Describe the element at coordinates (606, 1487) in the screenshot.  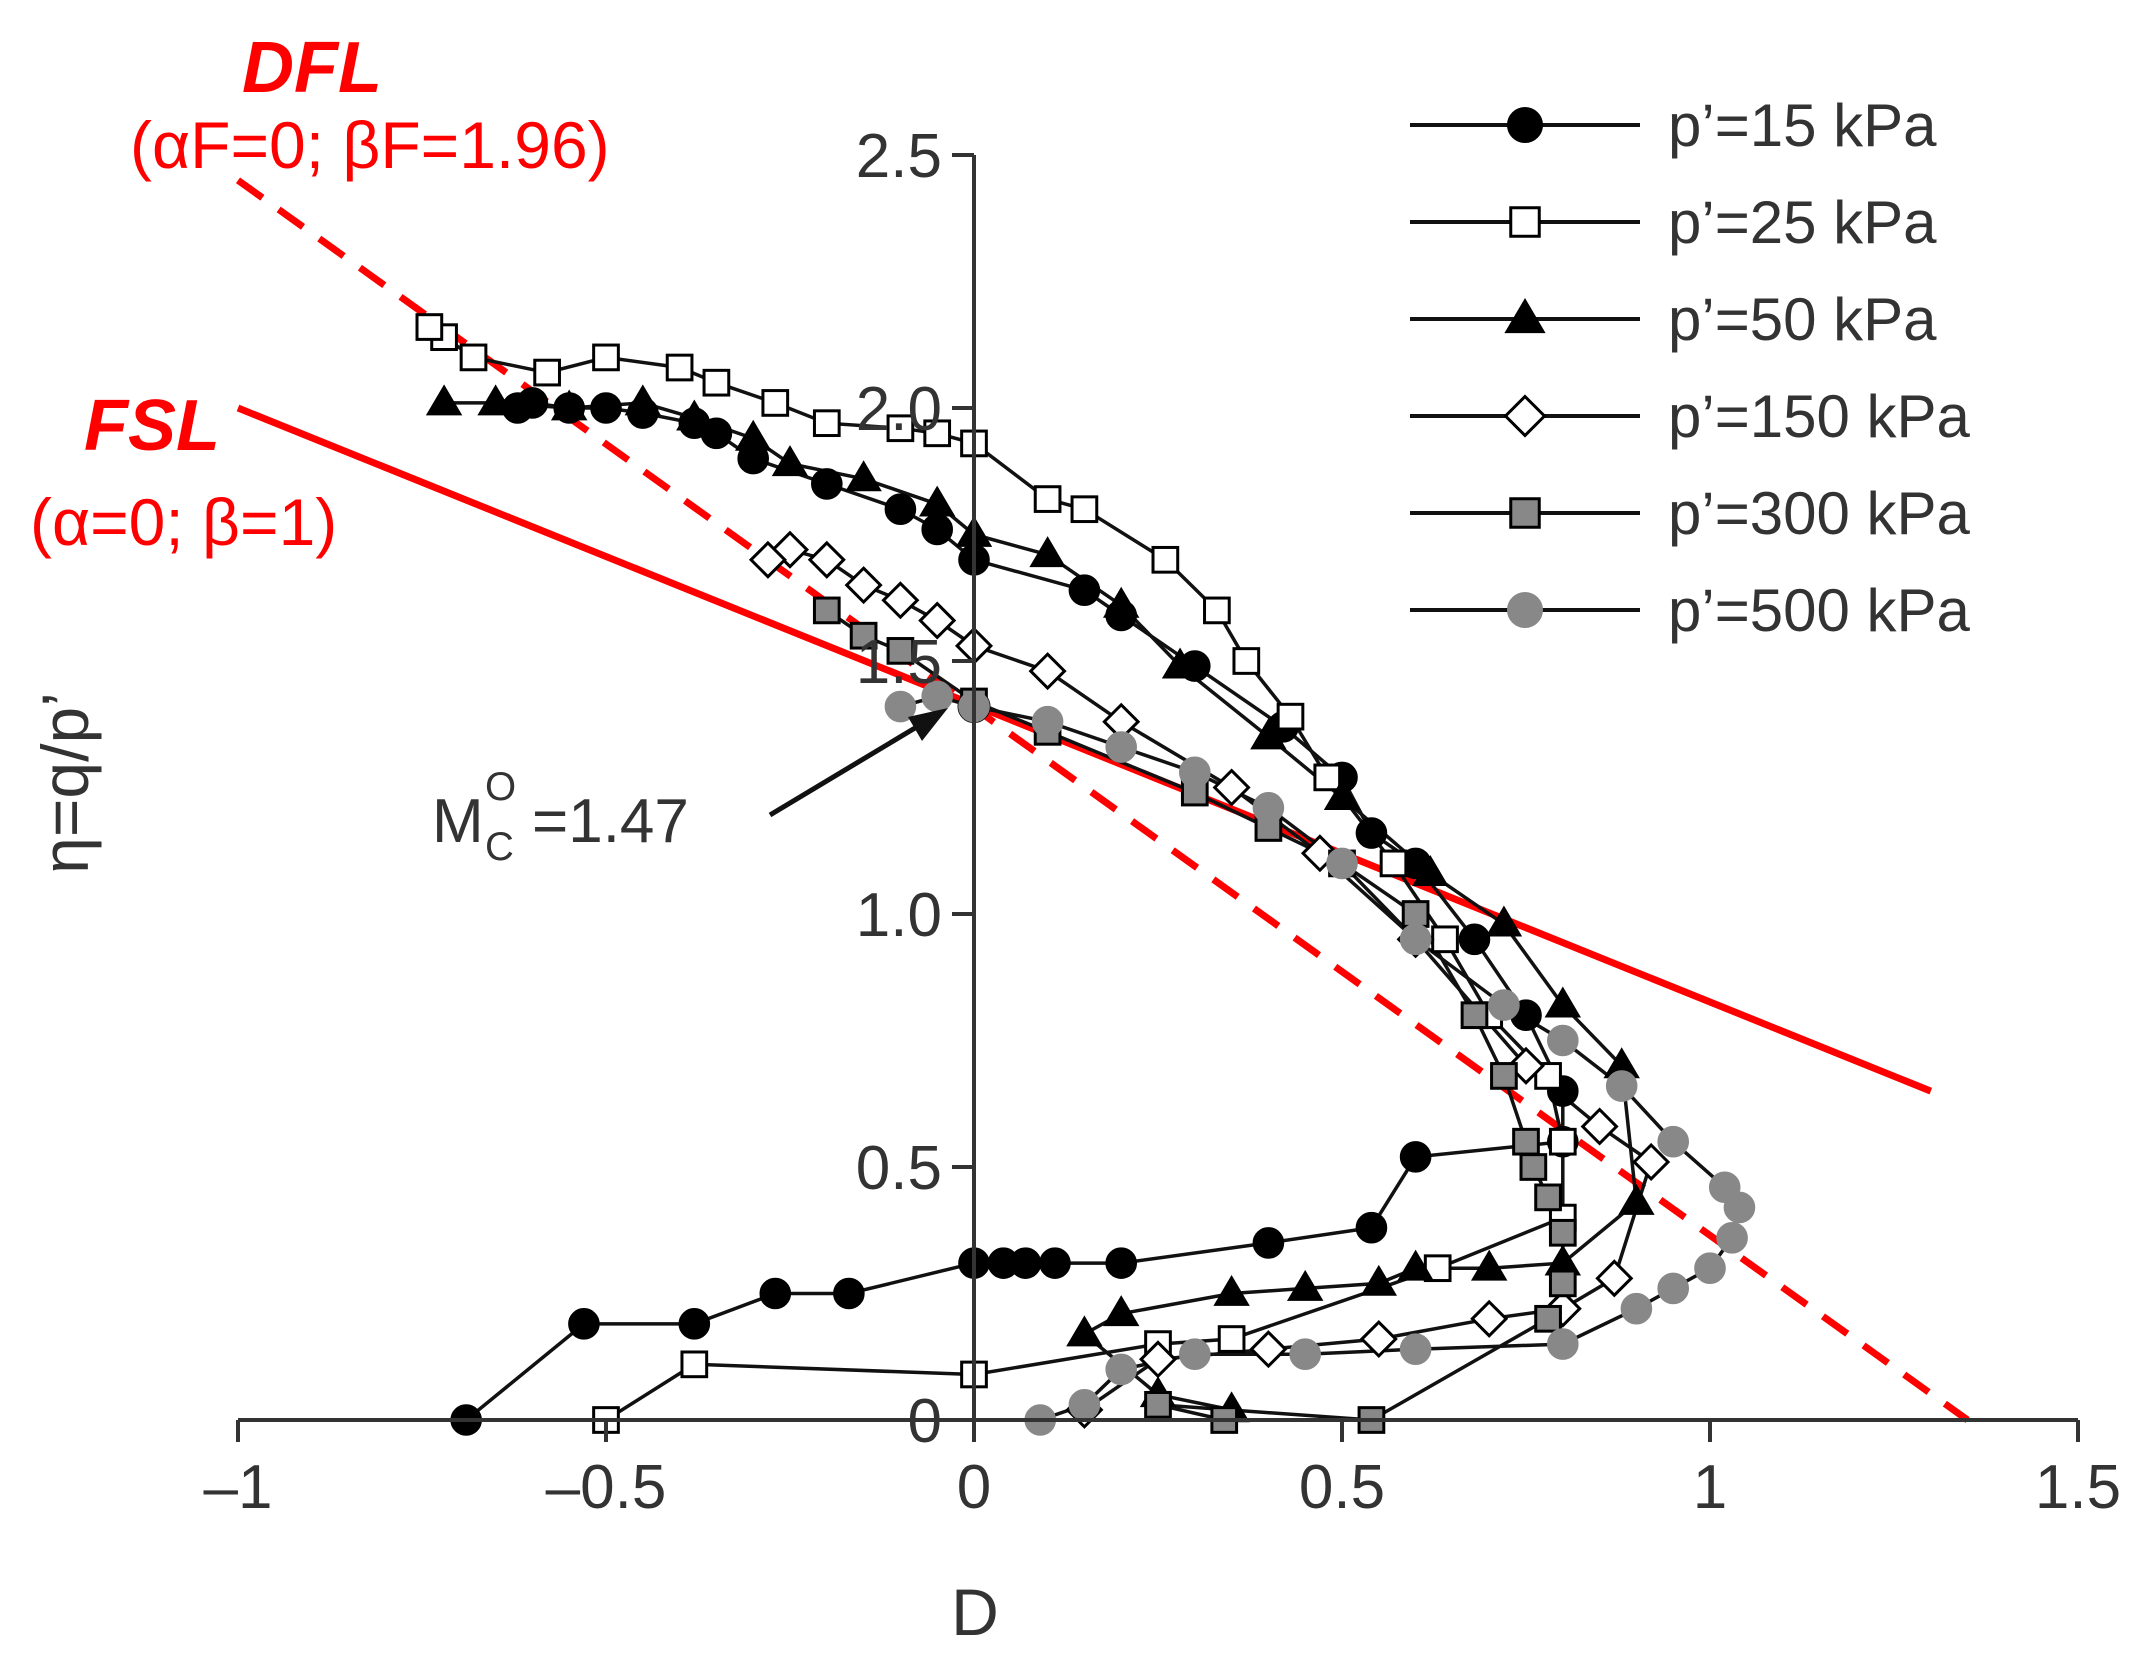
I see `x-tick-label: –0.5` at that location.